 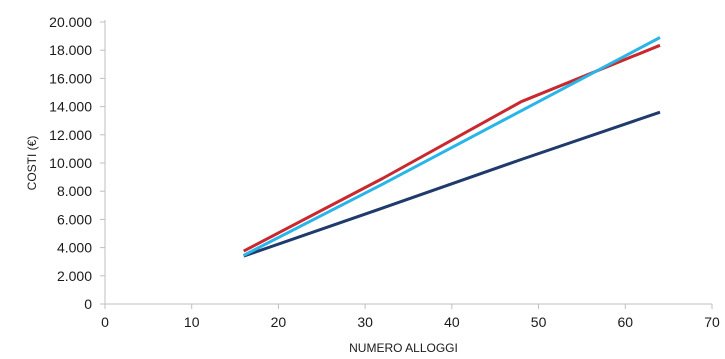 What do you see at coordinates (74, 219) in the screenshot?
I see `y-tick-label: 6.000` at bounding box center [74, 219].